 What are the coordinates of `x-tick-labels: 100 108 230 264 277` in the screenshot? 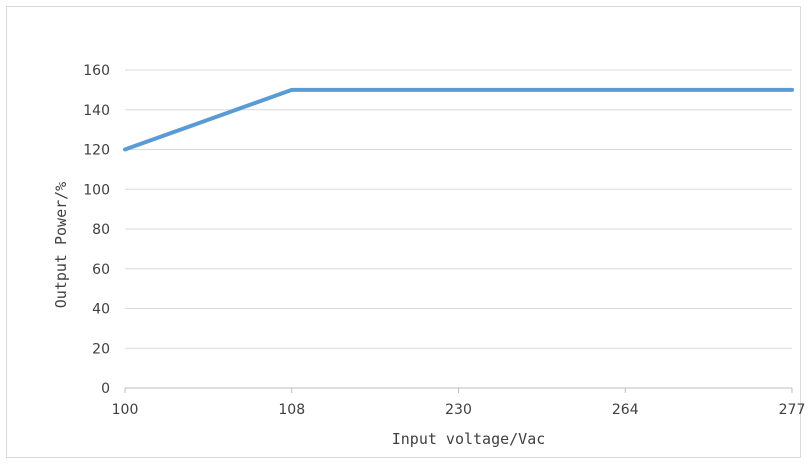 It's located at (459, 403).